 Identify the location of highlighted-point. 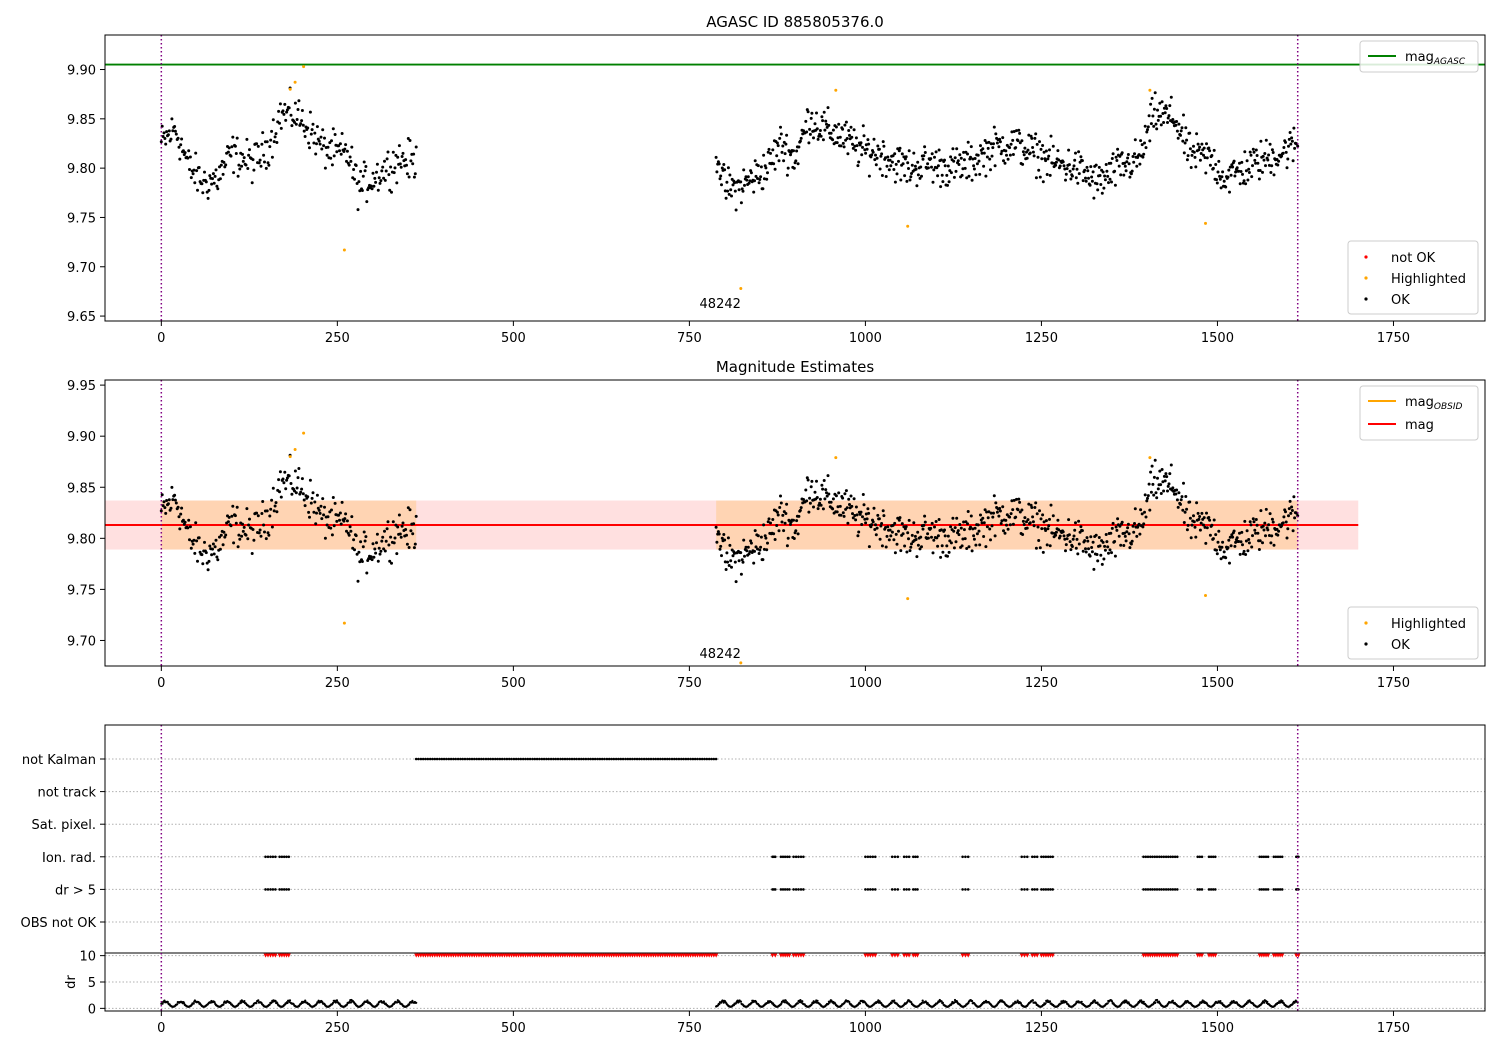
(344, 250).